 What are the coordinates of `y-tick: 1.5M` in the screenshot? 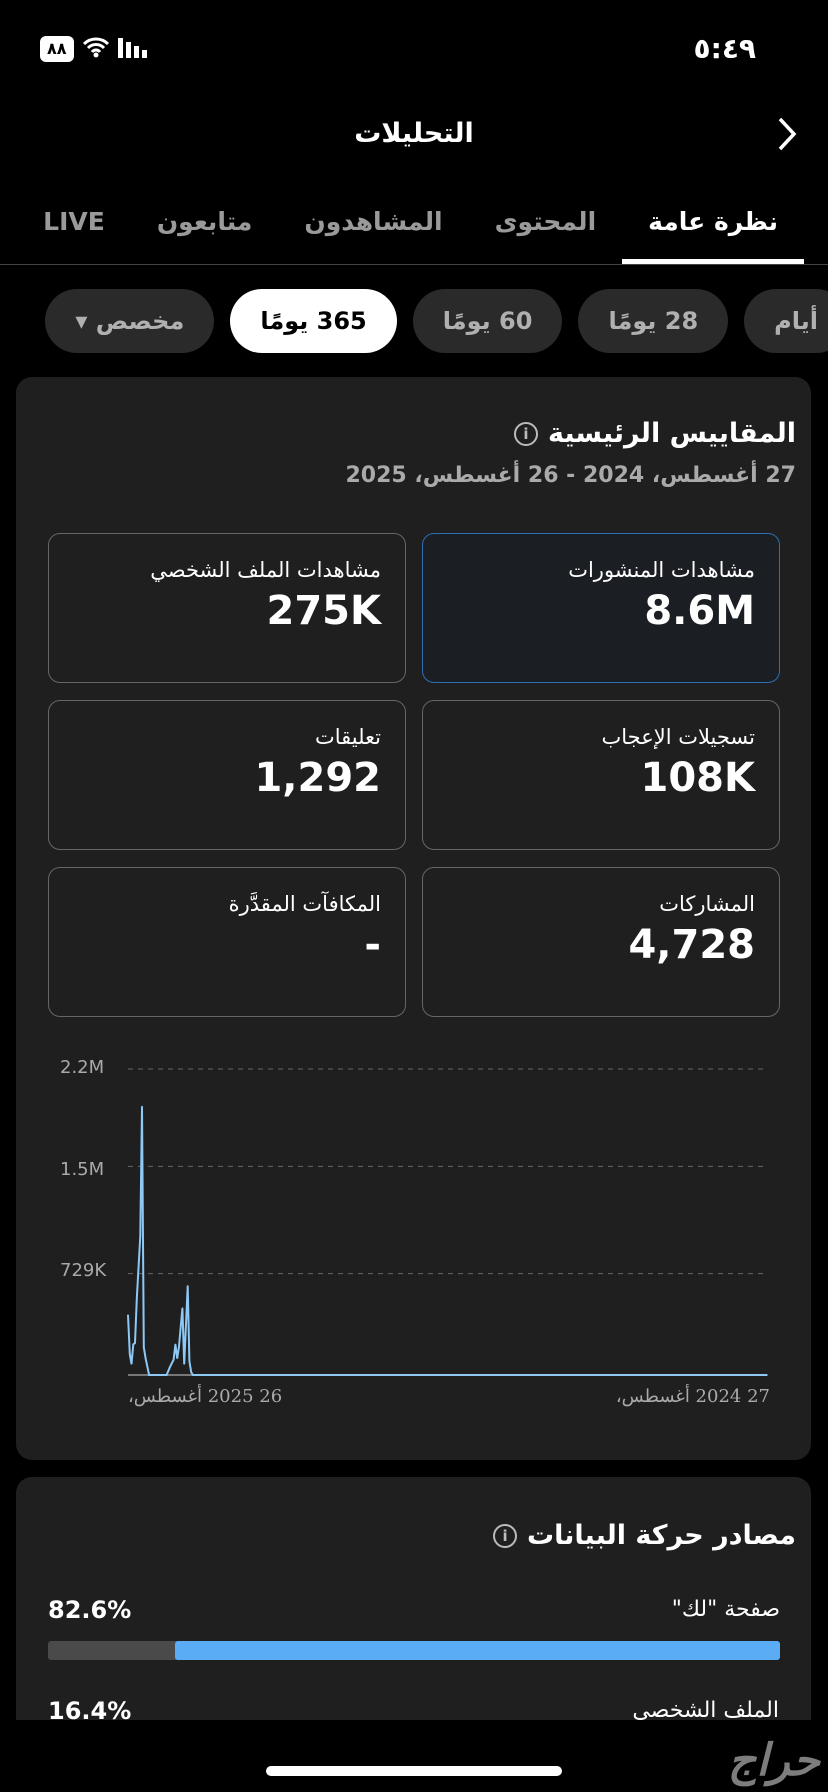 It's located at (82, 1169).